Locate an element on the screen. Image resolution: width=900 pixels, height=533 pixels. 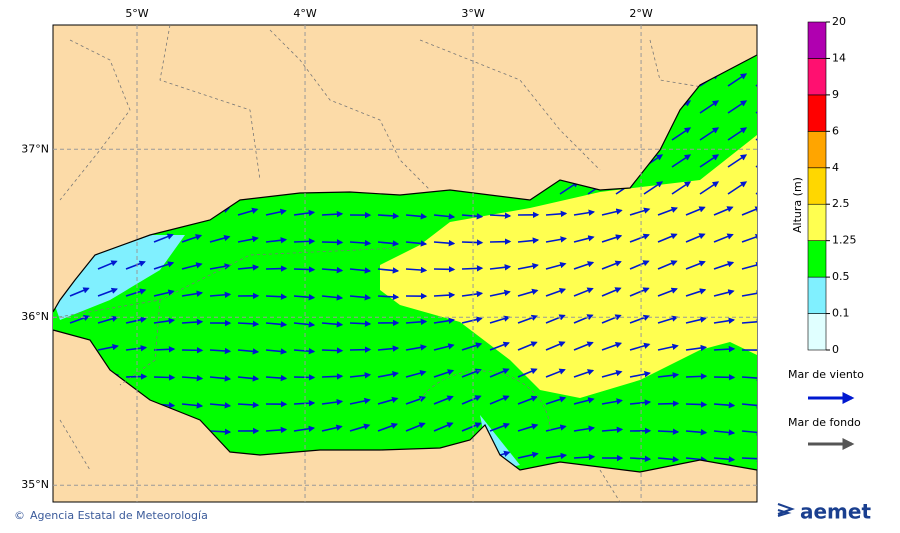
colorbar-label: 14 is located at coordinates (839, 57).